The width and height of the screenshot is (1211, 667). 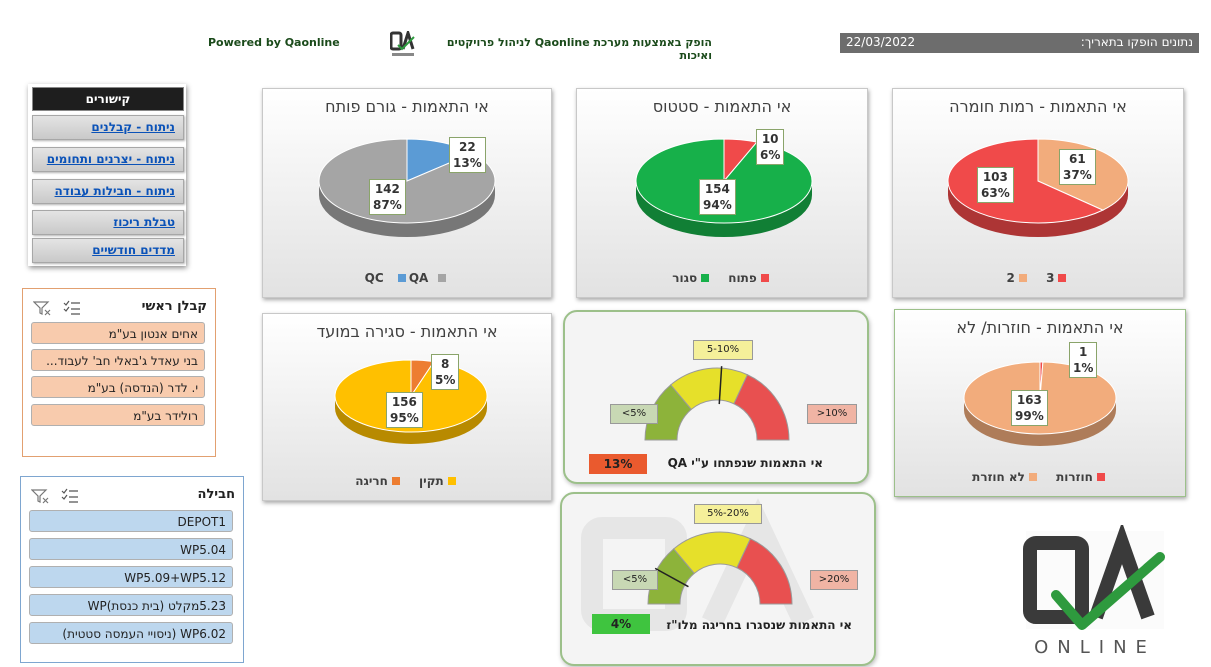 What do you see at coordinates (118, 333) in the screenshot?
I see `contractor-slicer-item: אחים אנטון בע"מ` at bounding box center [118, 333].